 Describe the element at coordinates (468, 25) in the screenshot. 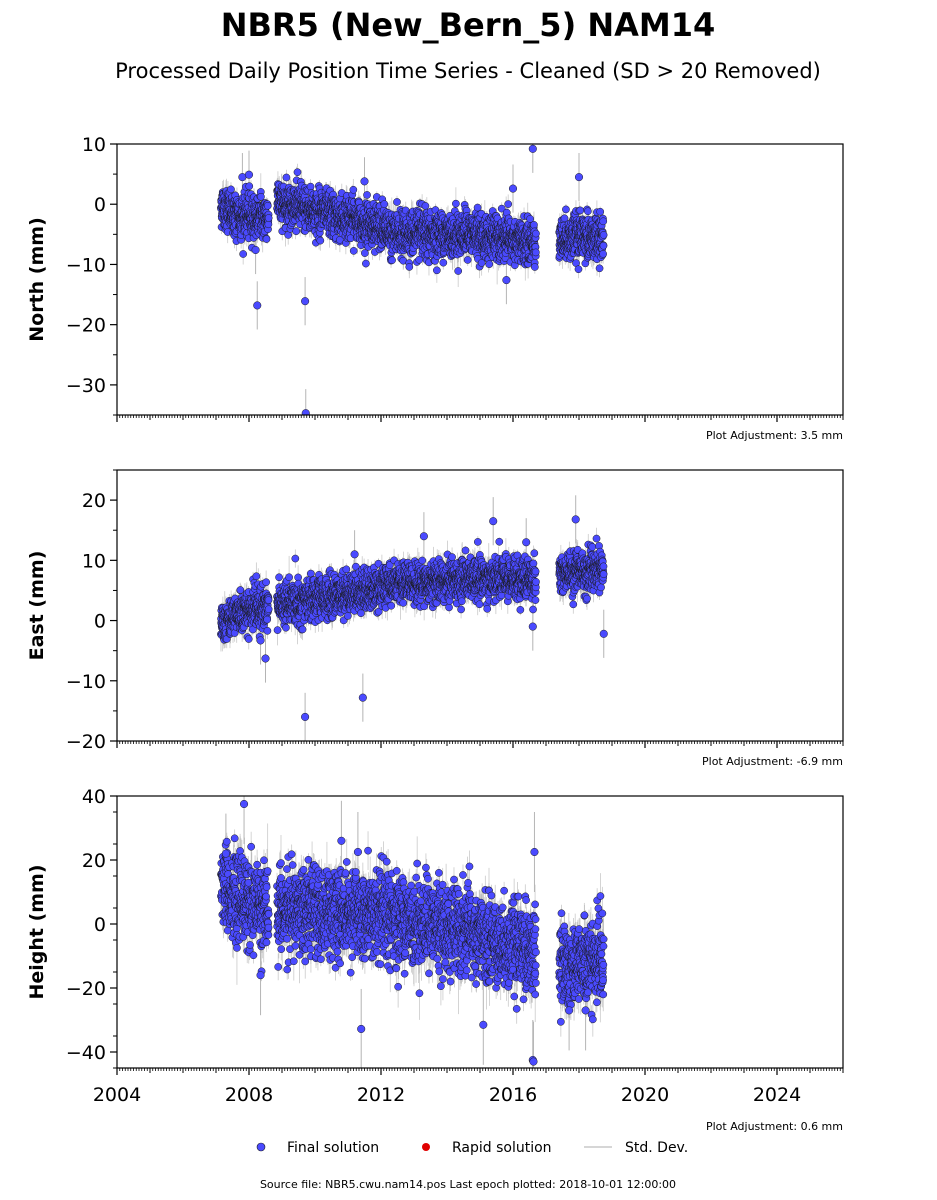

I see `figure-title: NBR5 (New_Bern_5) NAM14` at that location.